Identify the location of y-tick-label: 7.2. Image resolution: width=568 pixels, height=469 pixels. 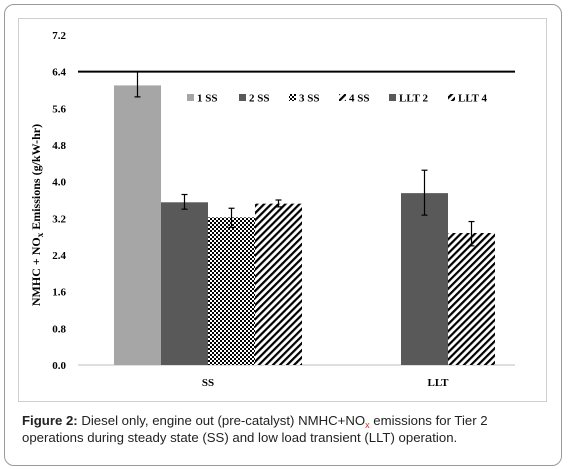
(59, 36).